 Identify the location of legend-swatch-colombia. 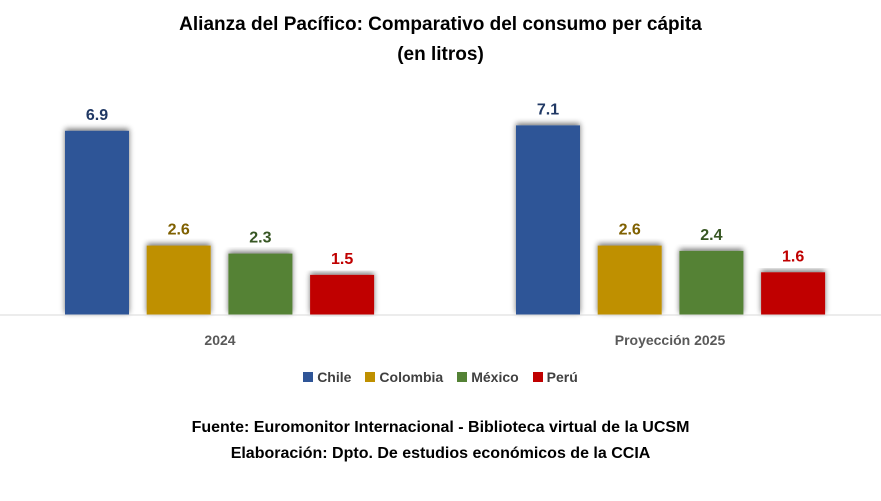
(370, 377).